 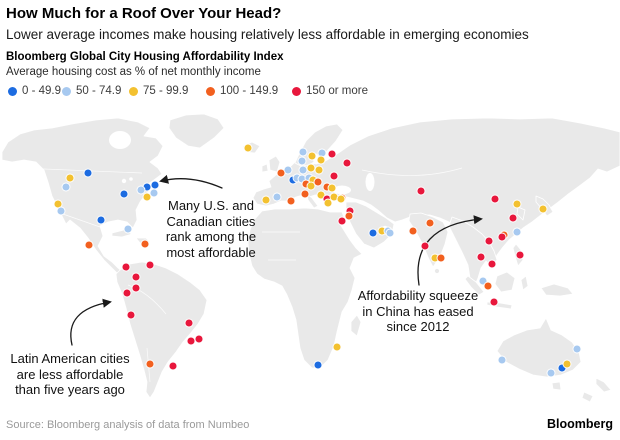 I want to click on arrow-us-canada, so click(x=191, y=181).